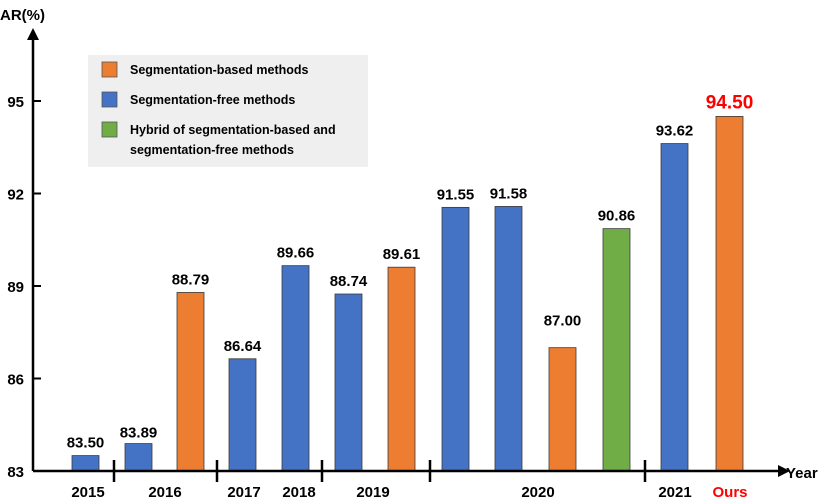 This screenshot has width=830, height=502. Describe the element at coordinates (784, 471) in the screenshot. I see `x-axis-arrow` at that location.